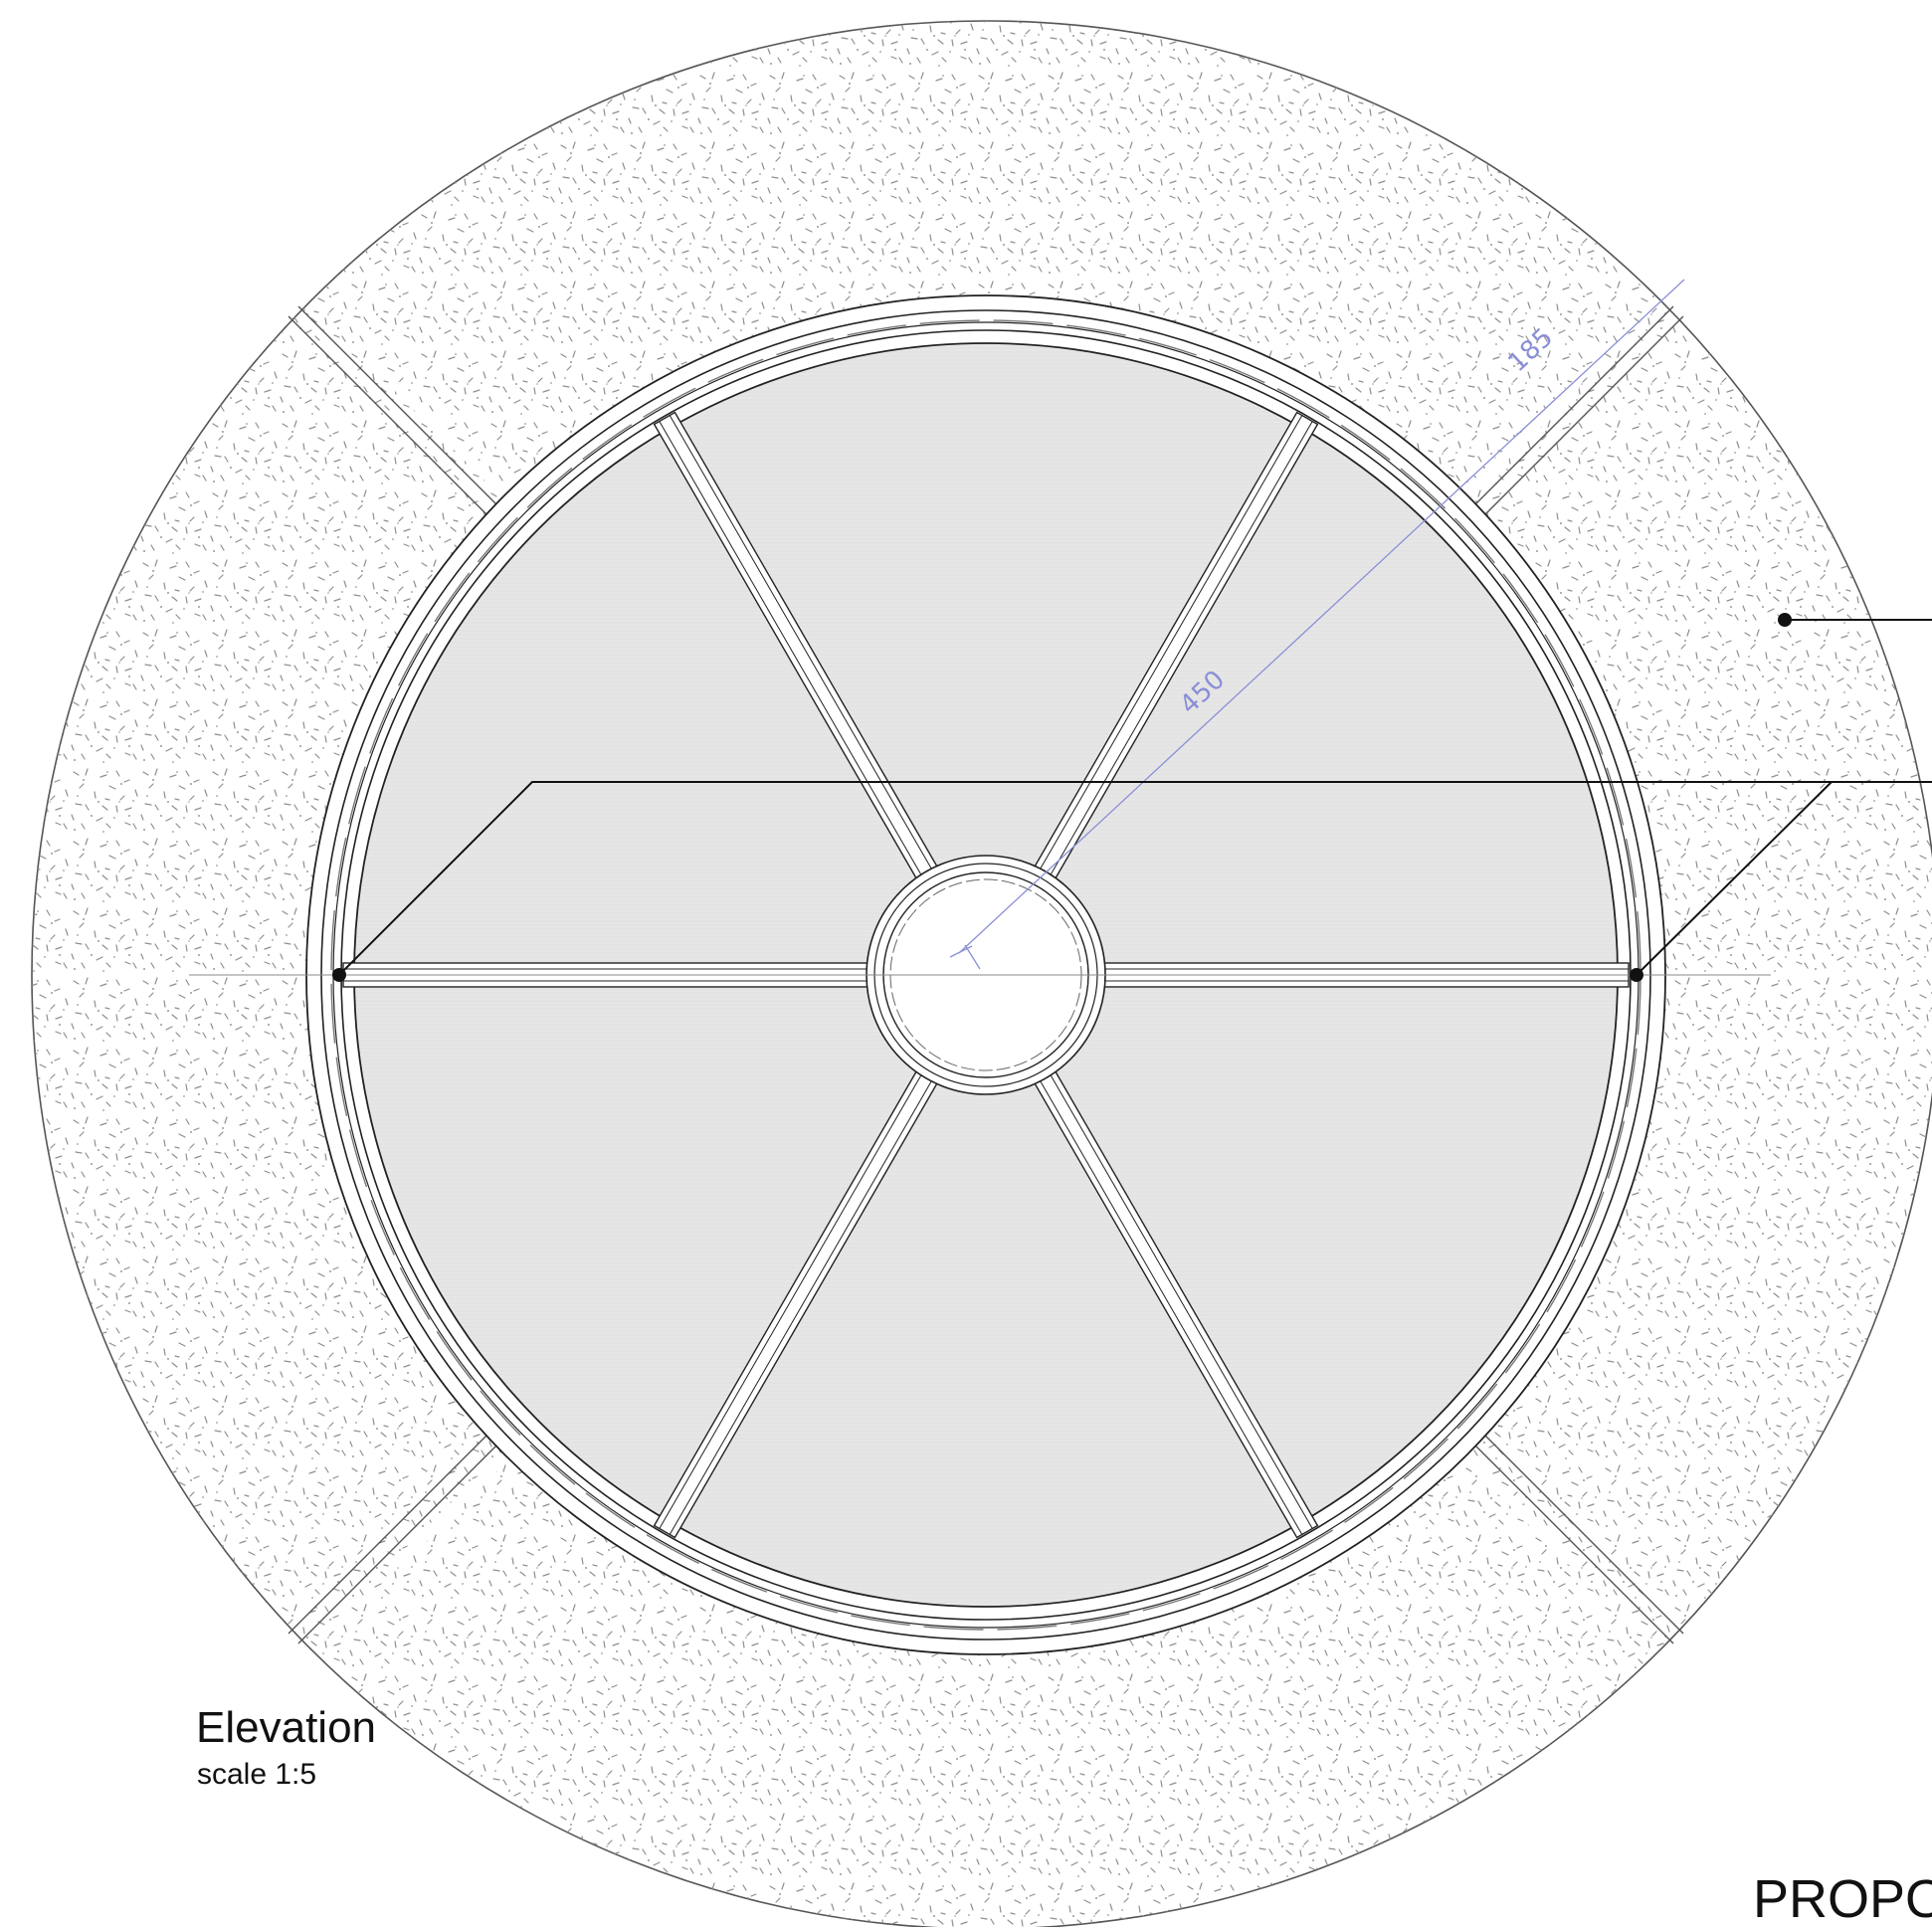  What do you see at coordinates (1842, 1899) in the screenshot?
I see `cut-off-heading: PROPO` at bounding box center [1842, 1899].